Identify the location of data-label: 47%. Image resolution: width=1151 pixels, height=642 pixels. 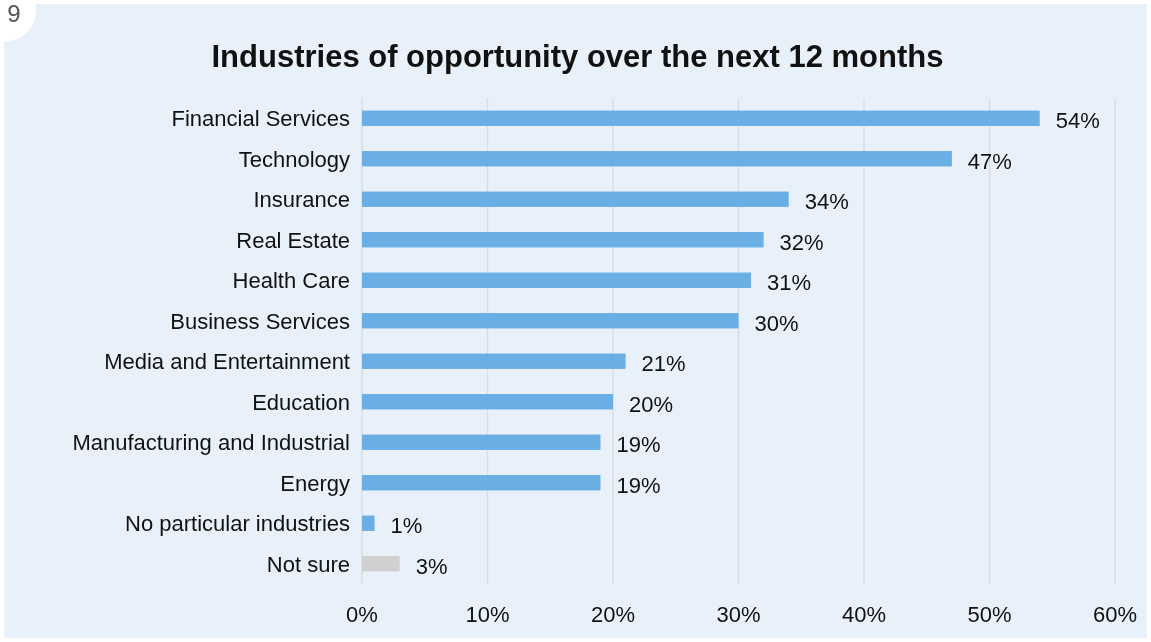
(989, 161).